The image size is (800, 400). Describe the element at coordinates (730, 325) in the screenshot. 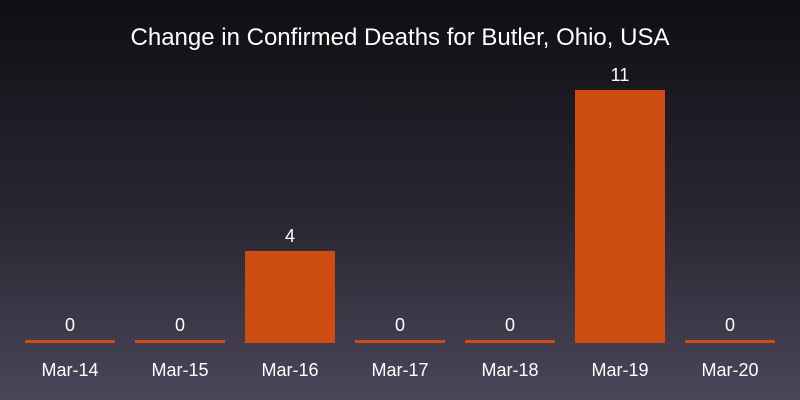

I see `value-label-mar-20: 0` at that location.